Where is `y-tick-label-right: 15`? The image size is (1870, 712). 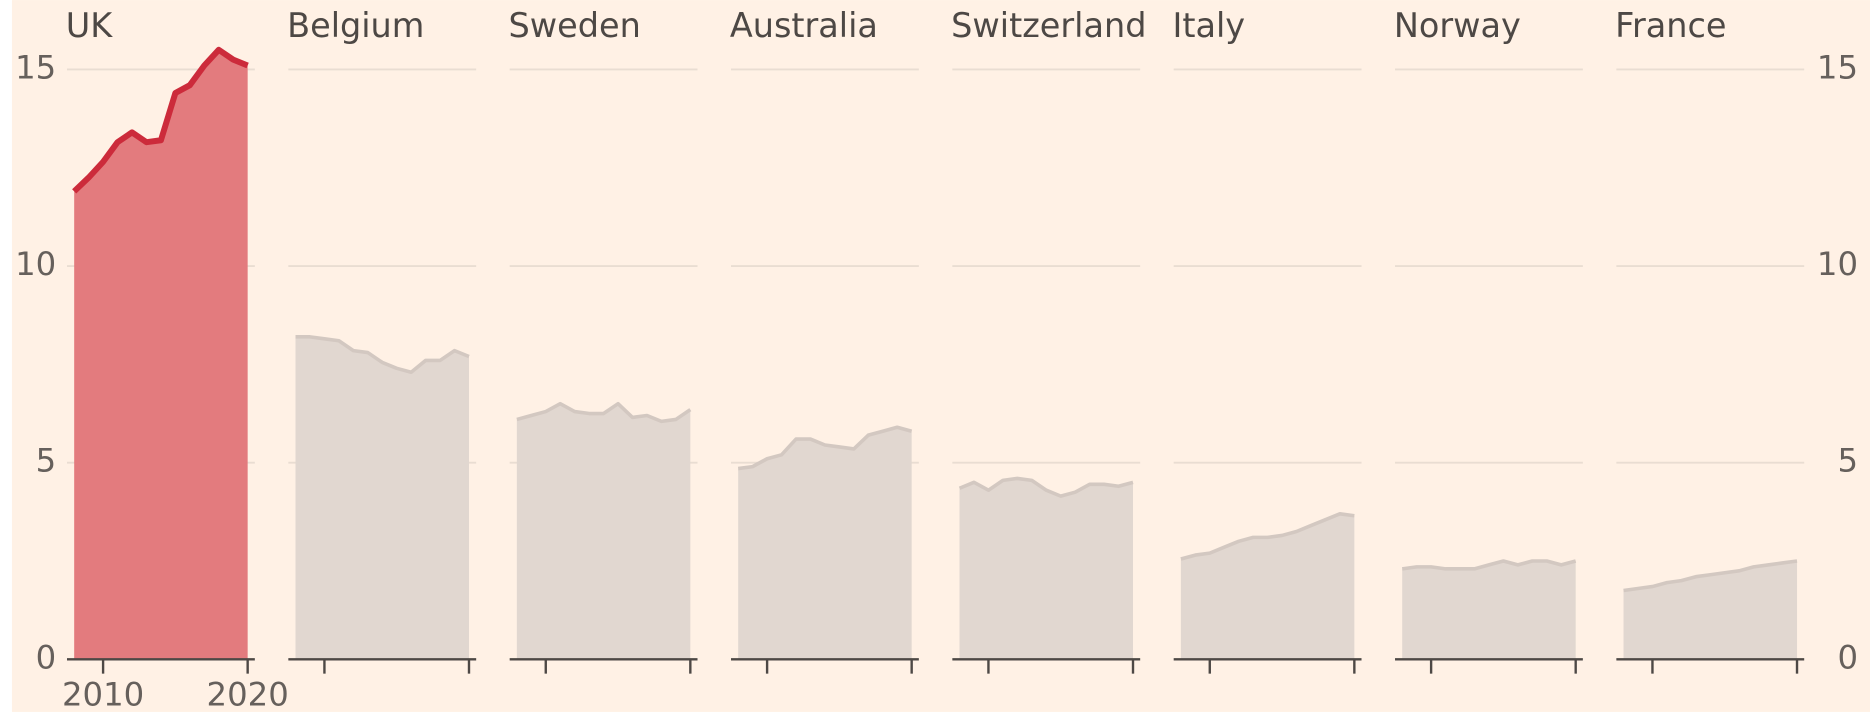 y-tick-label-right: 15 is located at coordinates (1837, 67).